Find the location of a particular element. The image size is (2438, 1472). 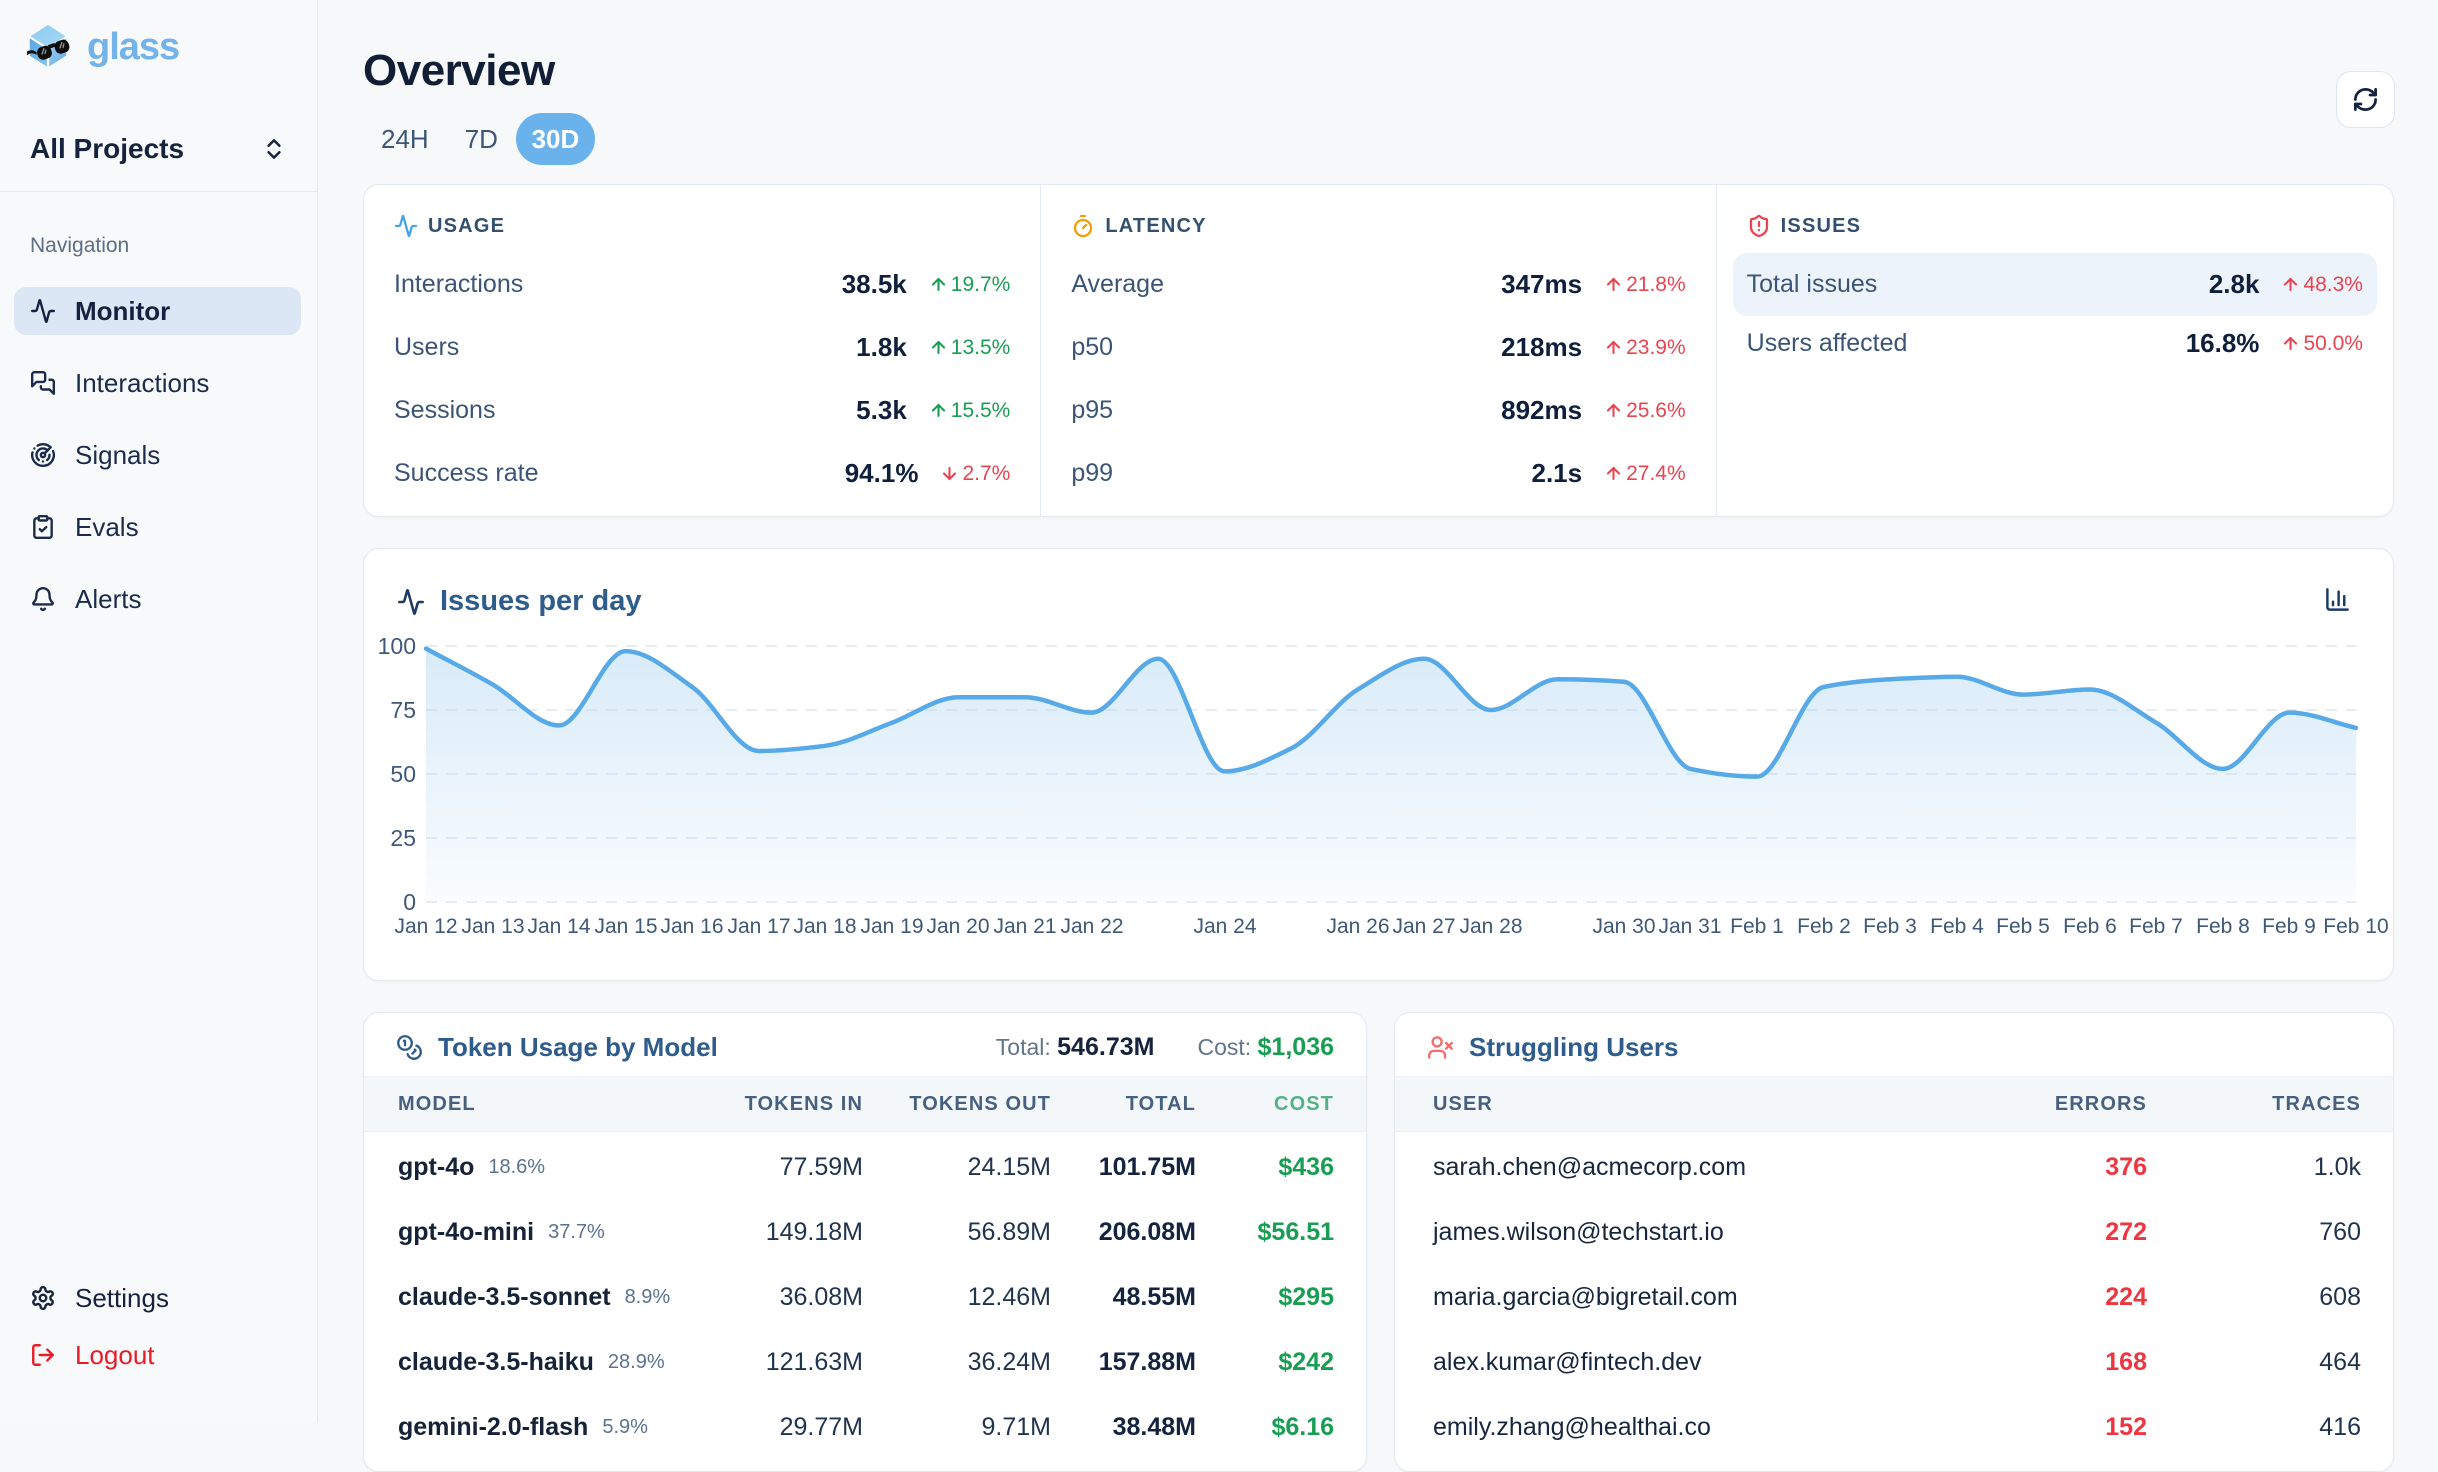

svg-text: Jan 19 is located at coordinates (891, 926).